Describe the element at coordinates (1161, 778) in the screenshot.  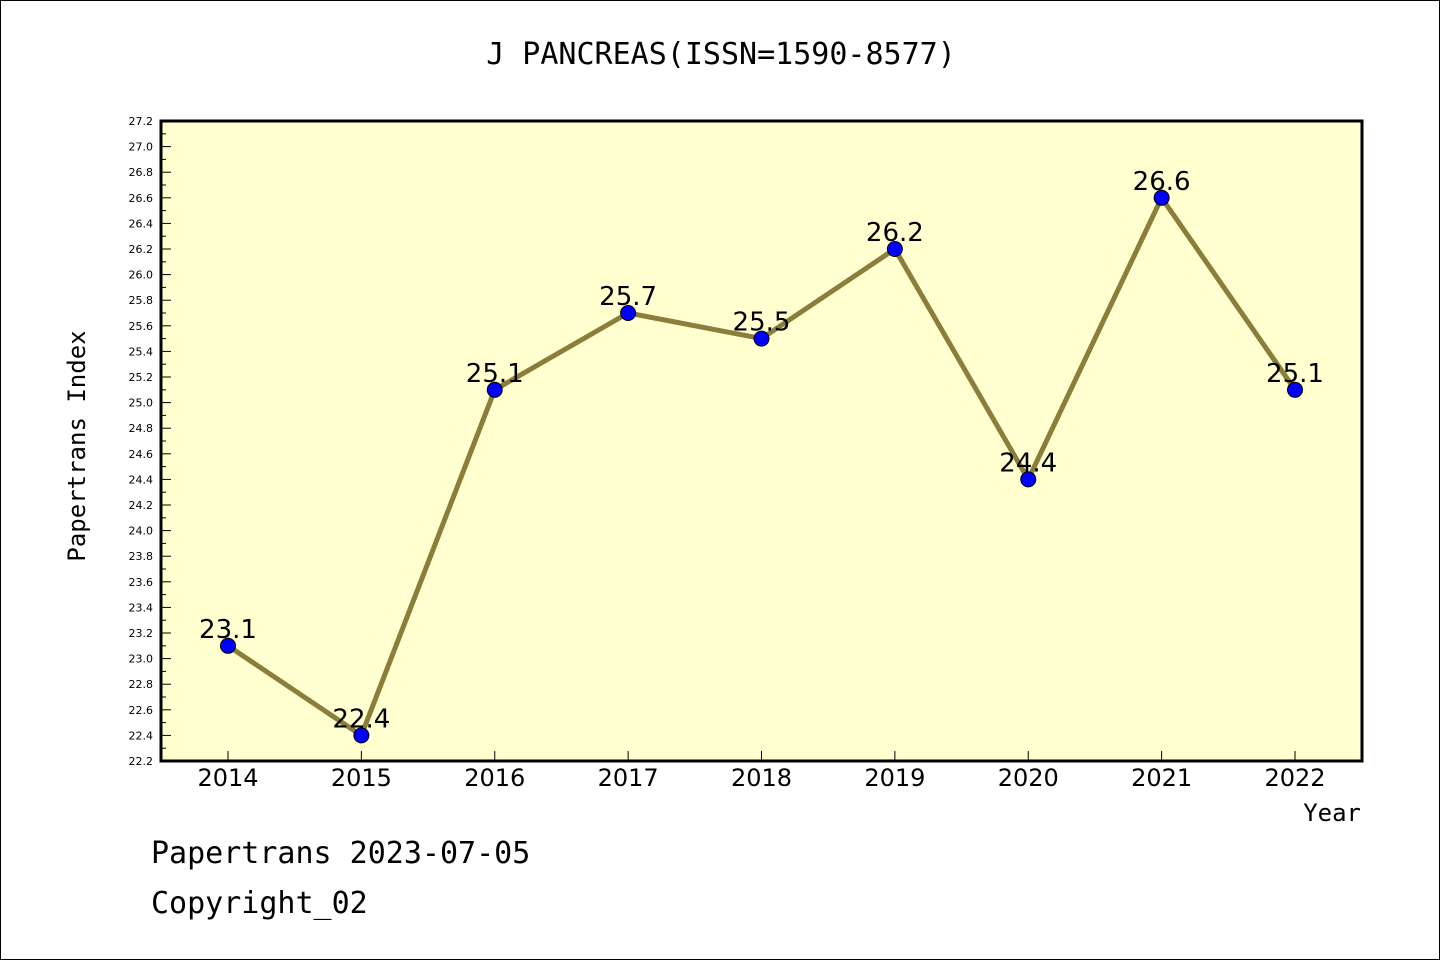
I see `x-tick-label: 2021` at that location.